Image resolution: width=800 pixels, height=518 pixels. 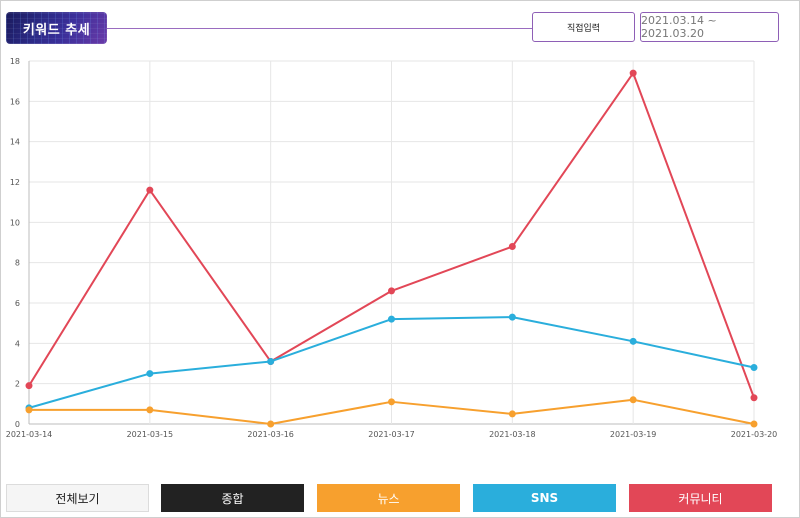 What do you see at coordinates (544, 498) in the screenshot?
I see `filter-sns-button: SNS` at bounding box center [544, 498].